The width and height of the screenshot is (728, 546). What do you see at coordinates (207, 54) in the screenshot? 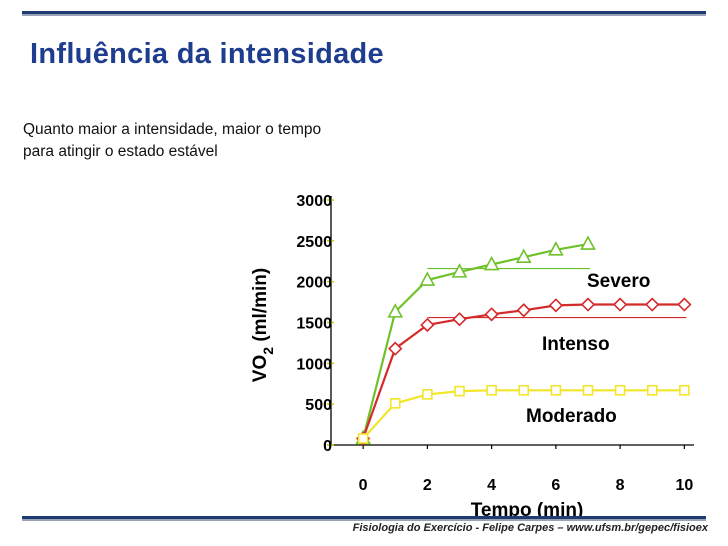
I see `slide-title: Influência da intensidade` at bounding box center [207, 54].